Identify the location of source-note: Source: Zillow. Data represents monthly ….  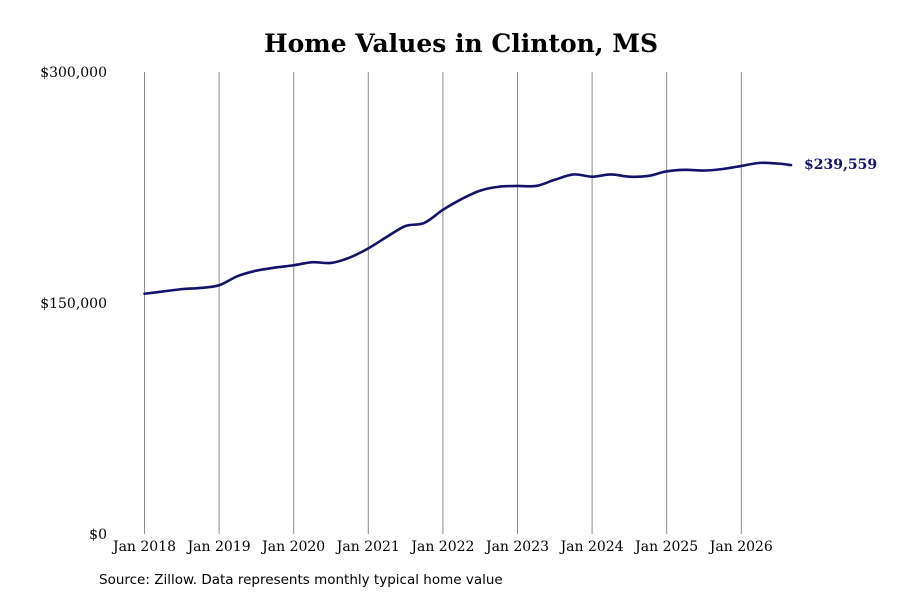
(301, 580).